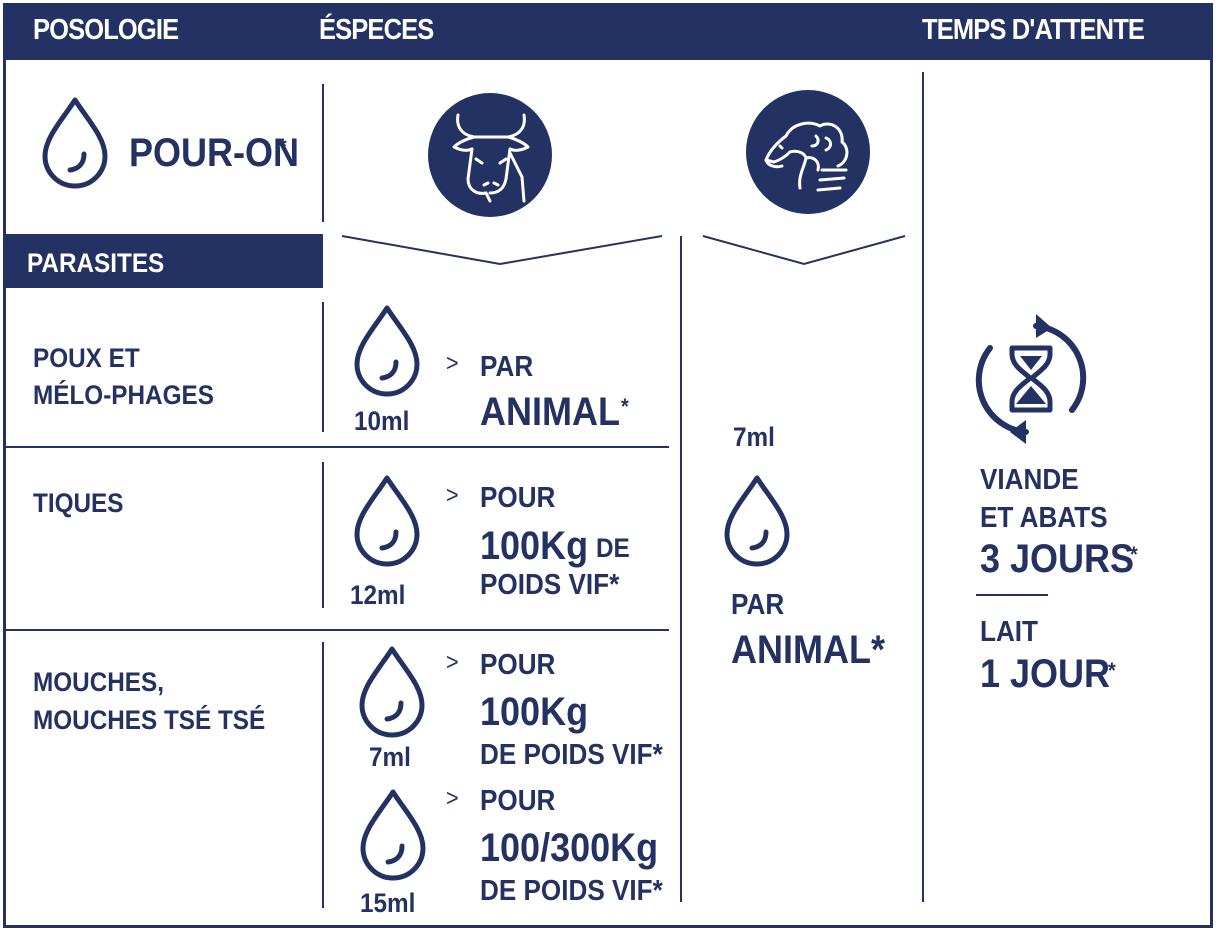 The height and width of the screenshot is (932, 1218). I want to click on parasite-row-2-line1: TIQUES, so click(78, 503).